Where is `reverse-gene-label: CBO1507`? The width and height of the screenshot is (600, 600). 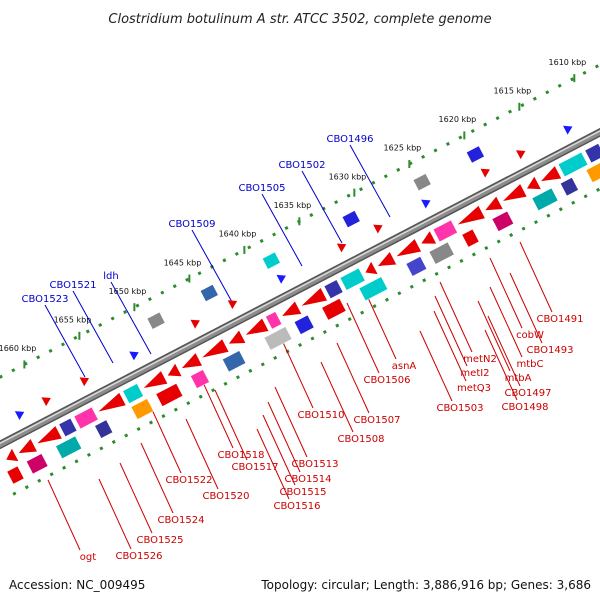
reverse-gene-label: CBO1507 is located at coordinates (377, 420).